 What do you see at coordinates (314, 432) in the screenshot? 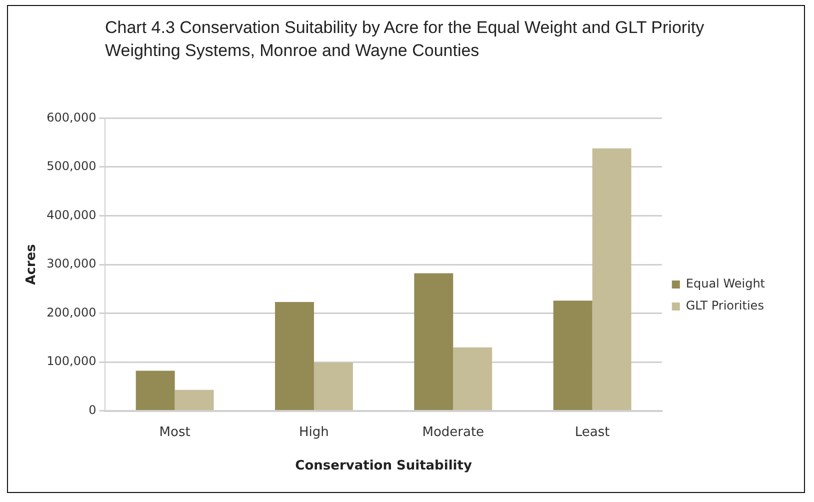
I see `x-tick-label: High` at bounding box center [314, 432].